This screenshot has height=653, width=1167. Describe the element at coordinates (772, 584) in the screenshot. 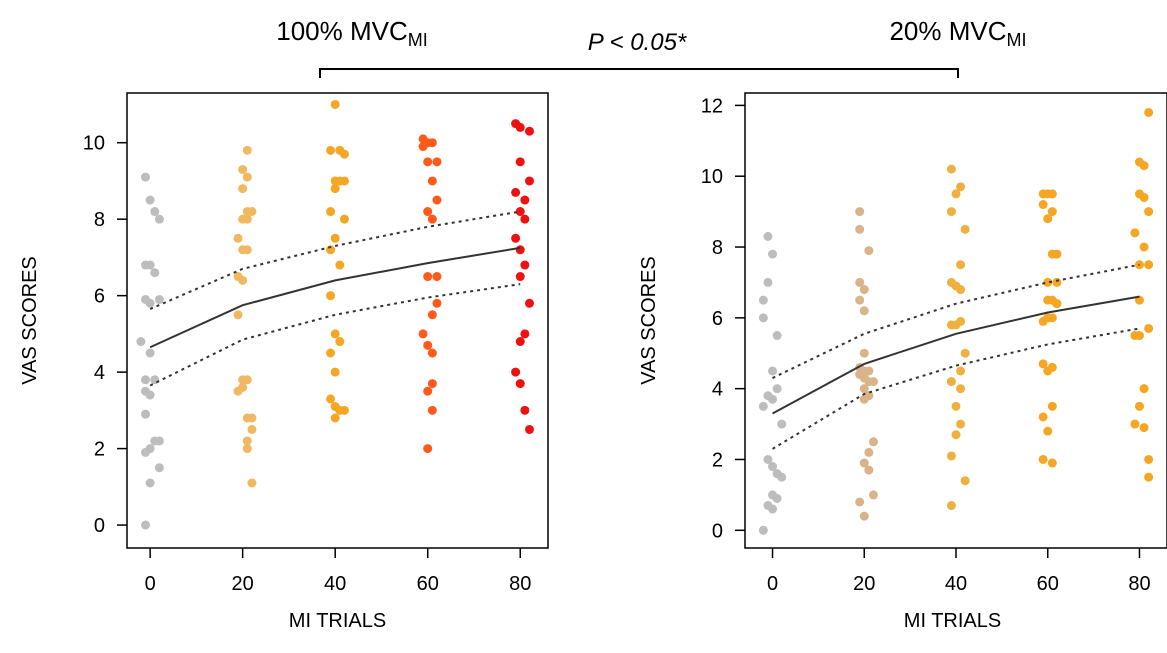

I see `x-tick-label: 0` at that location.